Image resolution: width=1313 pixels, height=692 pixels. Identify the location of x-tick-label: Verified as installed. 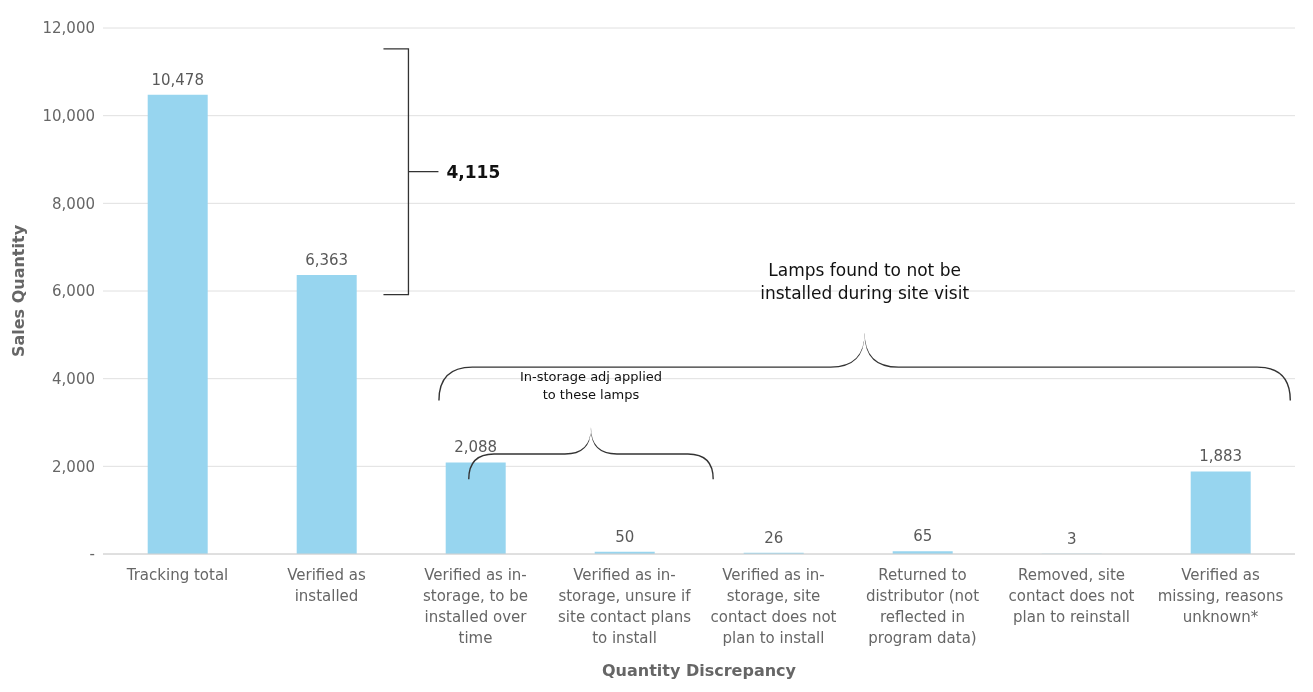
(326, 585).